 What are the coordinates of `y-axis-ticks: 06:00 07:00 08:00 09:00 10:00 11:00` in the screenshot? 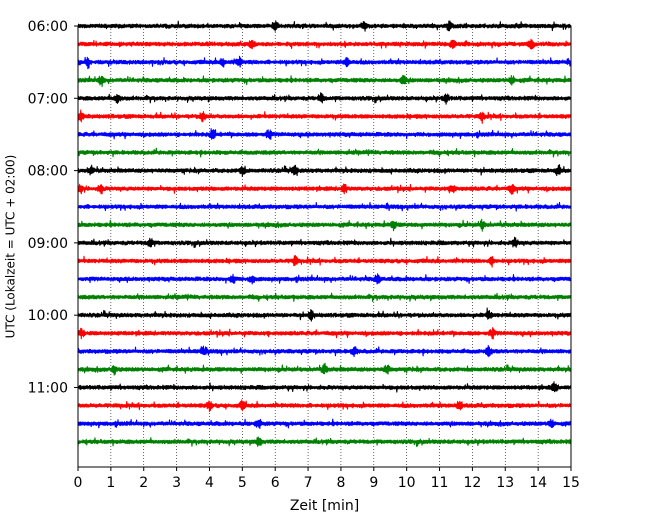 It's located at (53, 207).